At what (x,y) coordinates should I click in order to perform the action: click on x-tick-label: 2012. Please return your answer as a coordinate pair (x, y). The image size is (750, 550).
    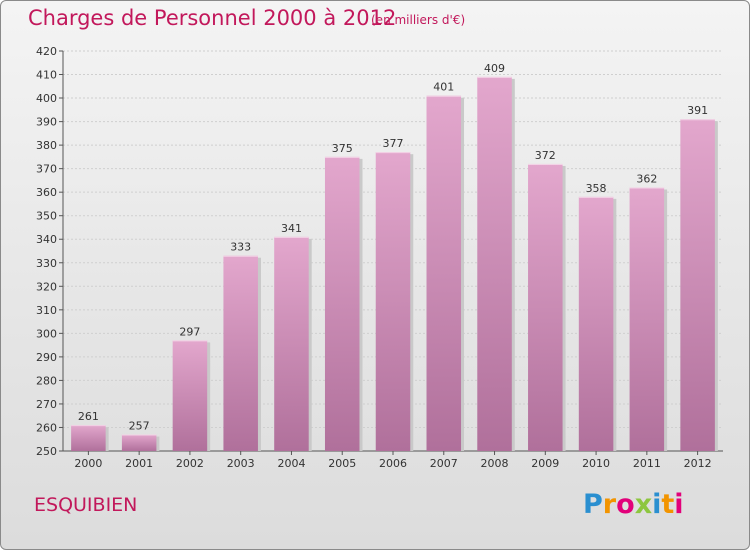
    Looking at the image, I should click on (698, 463).